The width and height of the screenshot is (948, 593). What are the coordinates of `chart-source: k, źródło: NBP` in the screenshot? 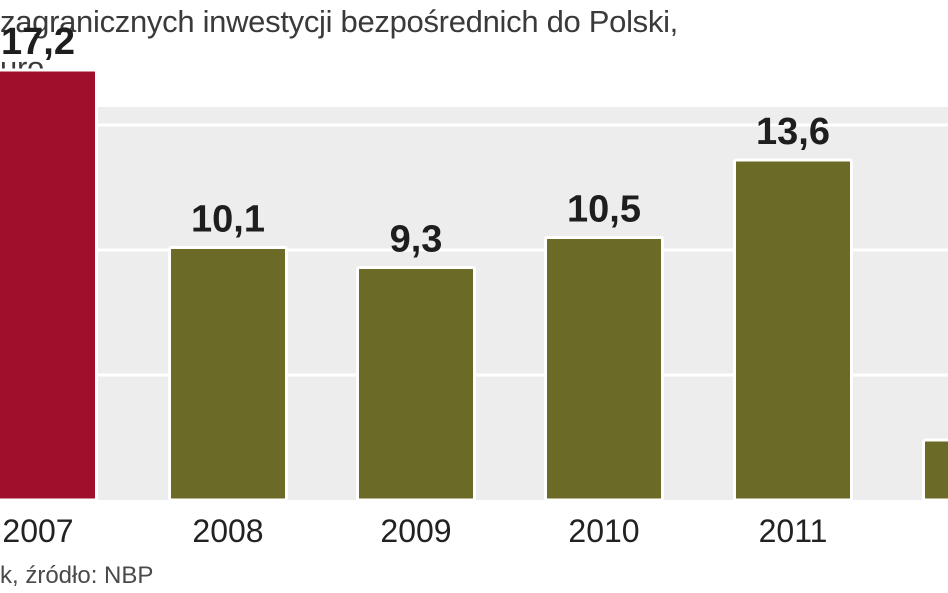 It's located at (77, 575).